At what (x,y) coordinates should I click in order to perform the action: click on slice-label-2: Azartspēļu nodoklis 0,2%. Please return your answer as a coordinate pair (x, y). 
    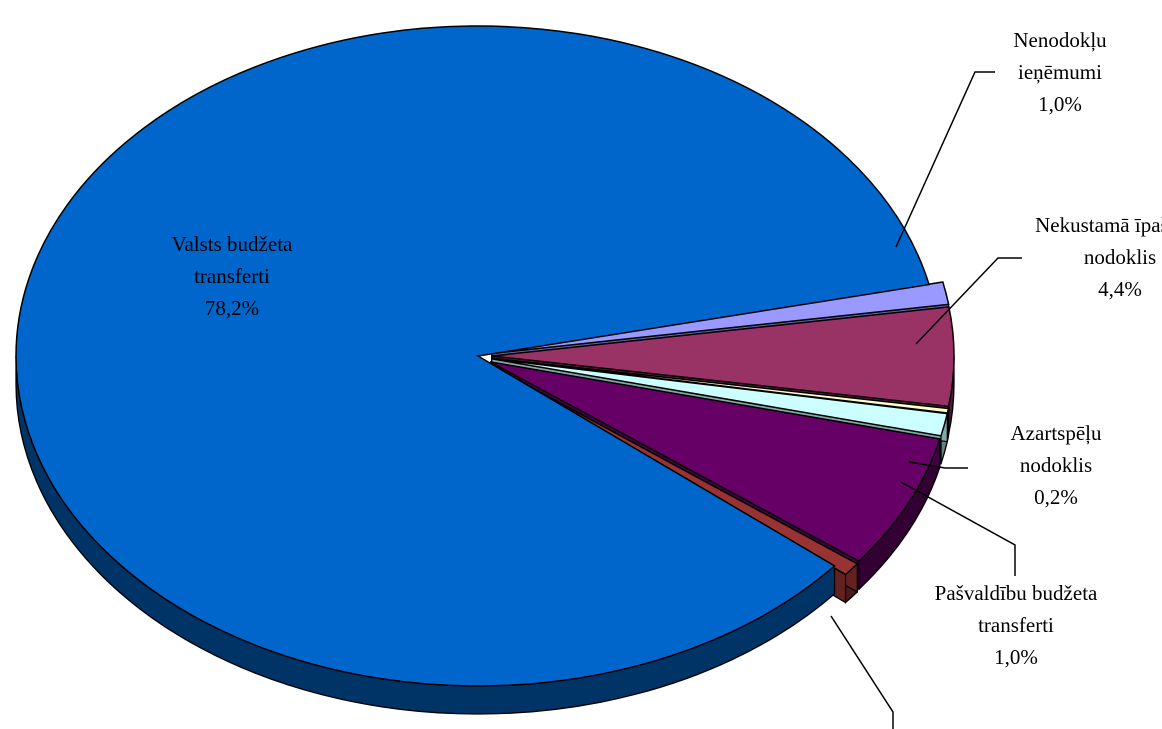
    Looking at the image, I should click on (1056, 465).